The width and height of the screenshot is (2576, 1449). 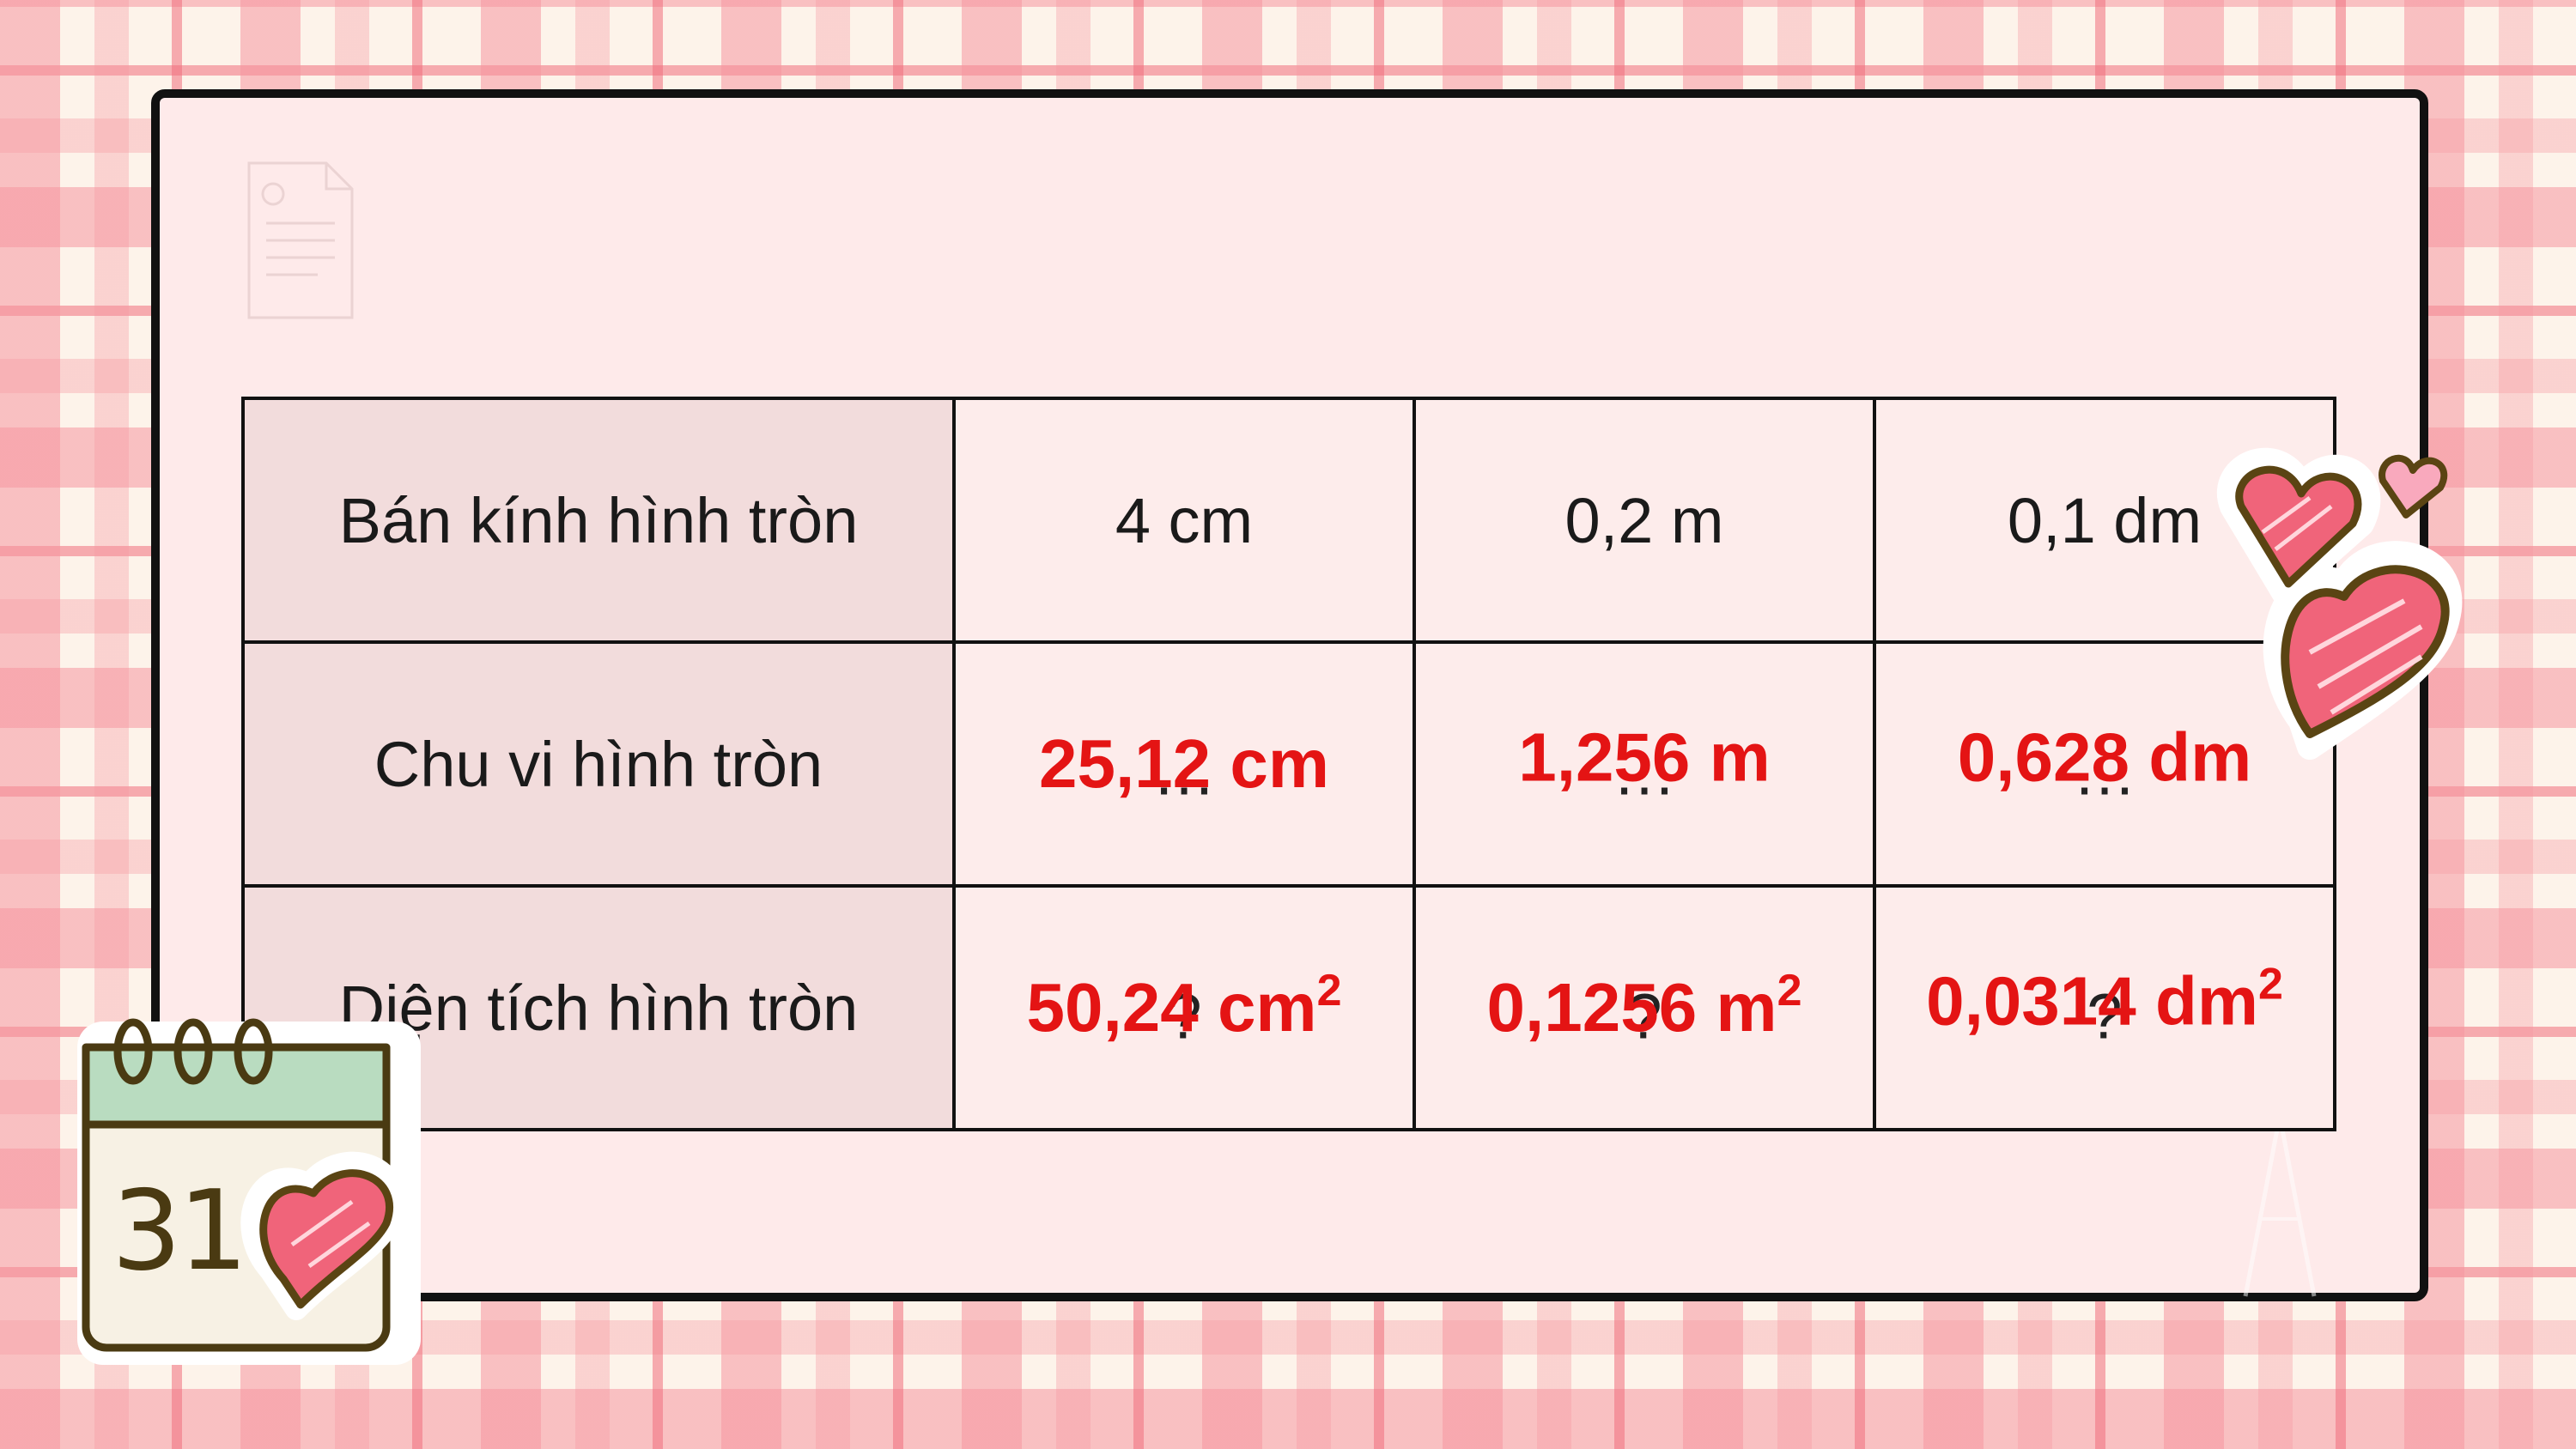 I want to click on answer-text: 0,0314 dm2, so click(x=2104, y=1001).